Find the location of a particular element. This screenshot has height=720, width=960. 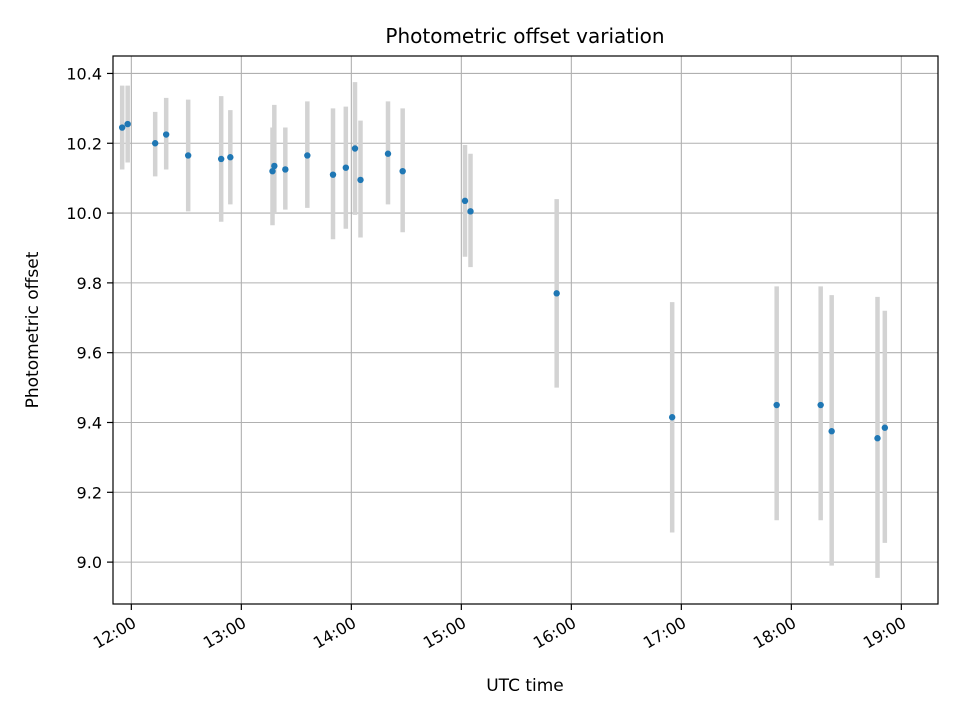

y-tick-label: 9.2 is located at coordinates (89, 492).